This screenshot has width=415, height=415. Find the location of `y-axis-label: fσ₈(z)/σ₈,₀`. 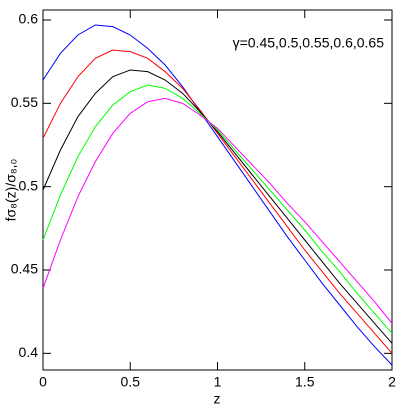

y-axis-label: fσ₈(z)/σ₈,₀ is located at coordinates (11, 189).